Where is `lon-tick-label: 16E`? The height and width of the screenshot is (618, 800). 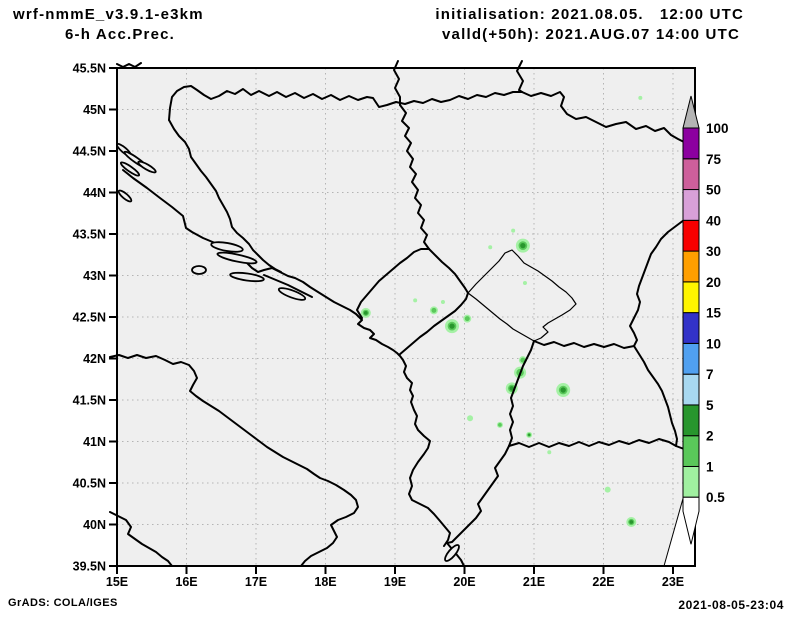
lon-tick-label: 16E is located at coordinates (186, 582).